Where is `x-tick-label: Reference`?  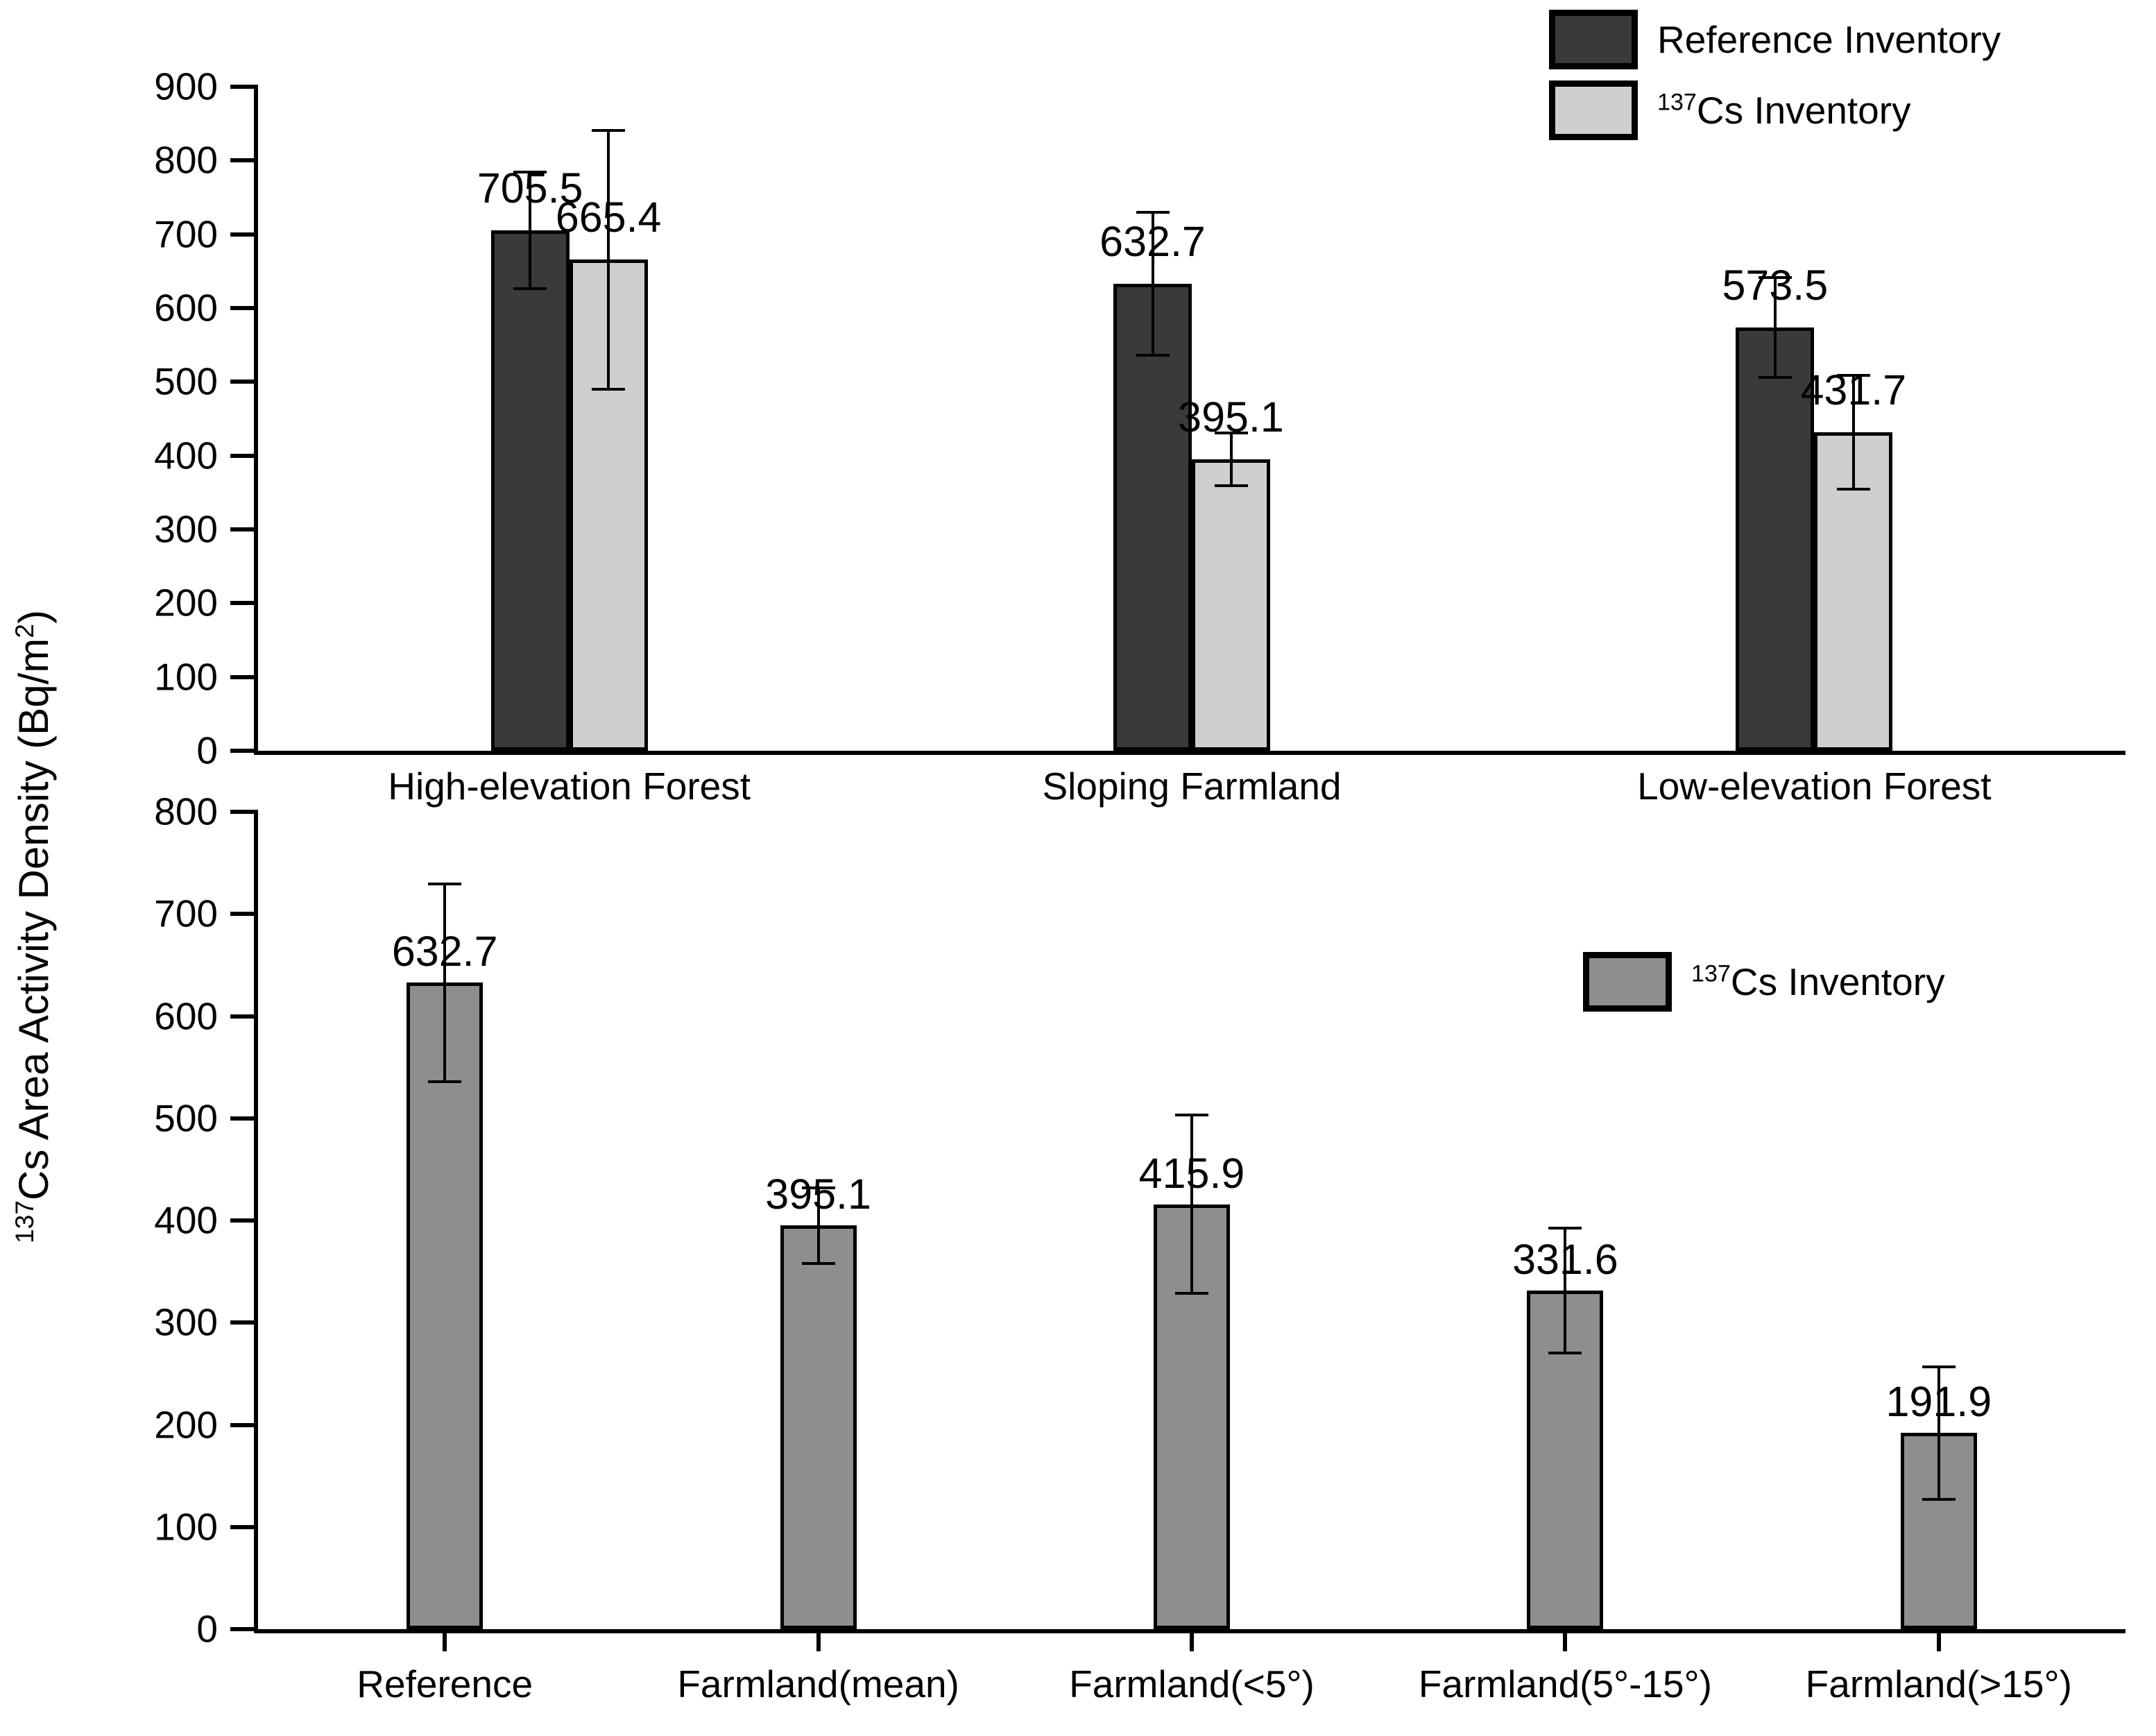
x-tick-label: Reference is located at coordinates (445, 1683).